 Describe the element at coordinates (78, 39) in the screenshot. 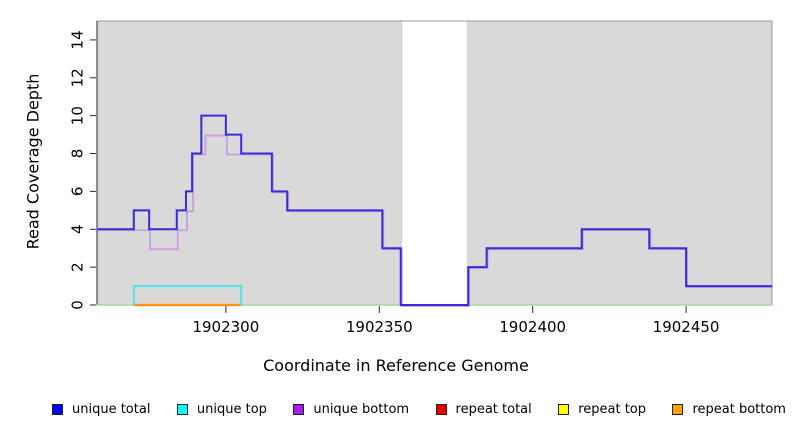

I see `y-tick-label: 14` at that location.